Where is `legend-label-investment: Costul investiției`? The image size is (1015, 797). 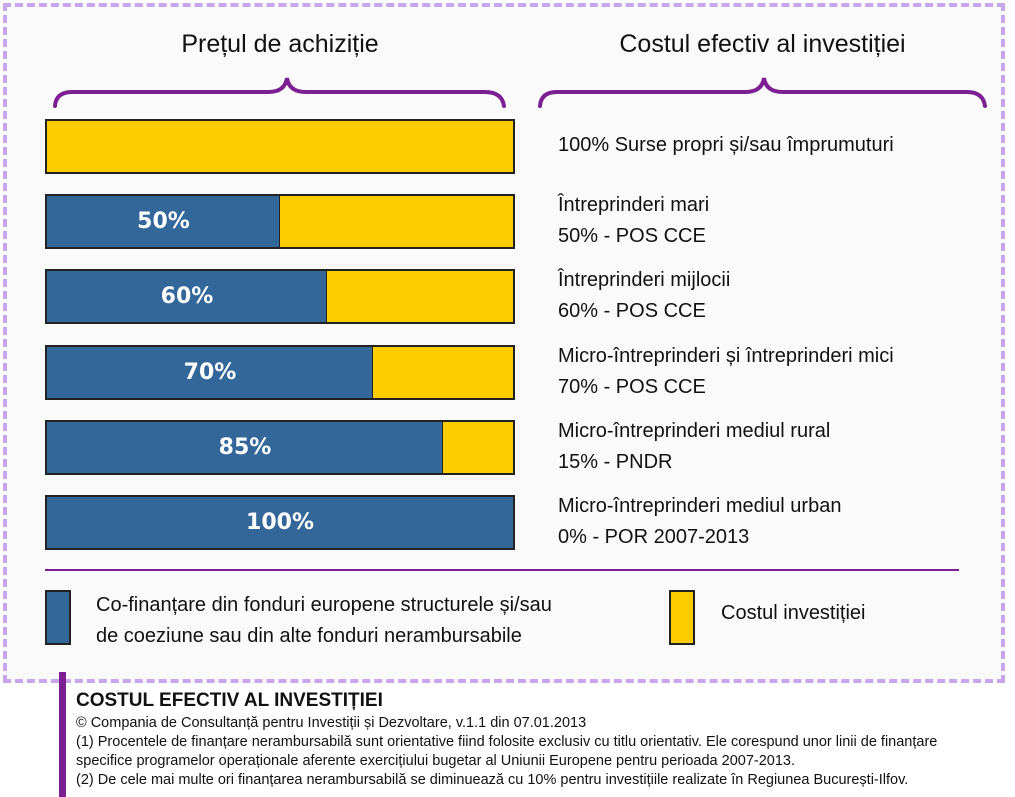 legend-label-investment: Costul investiției is located at coordinates (793, 613).